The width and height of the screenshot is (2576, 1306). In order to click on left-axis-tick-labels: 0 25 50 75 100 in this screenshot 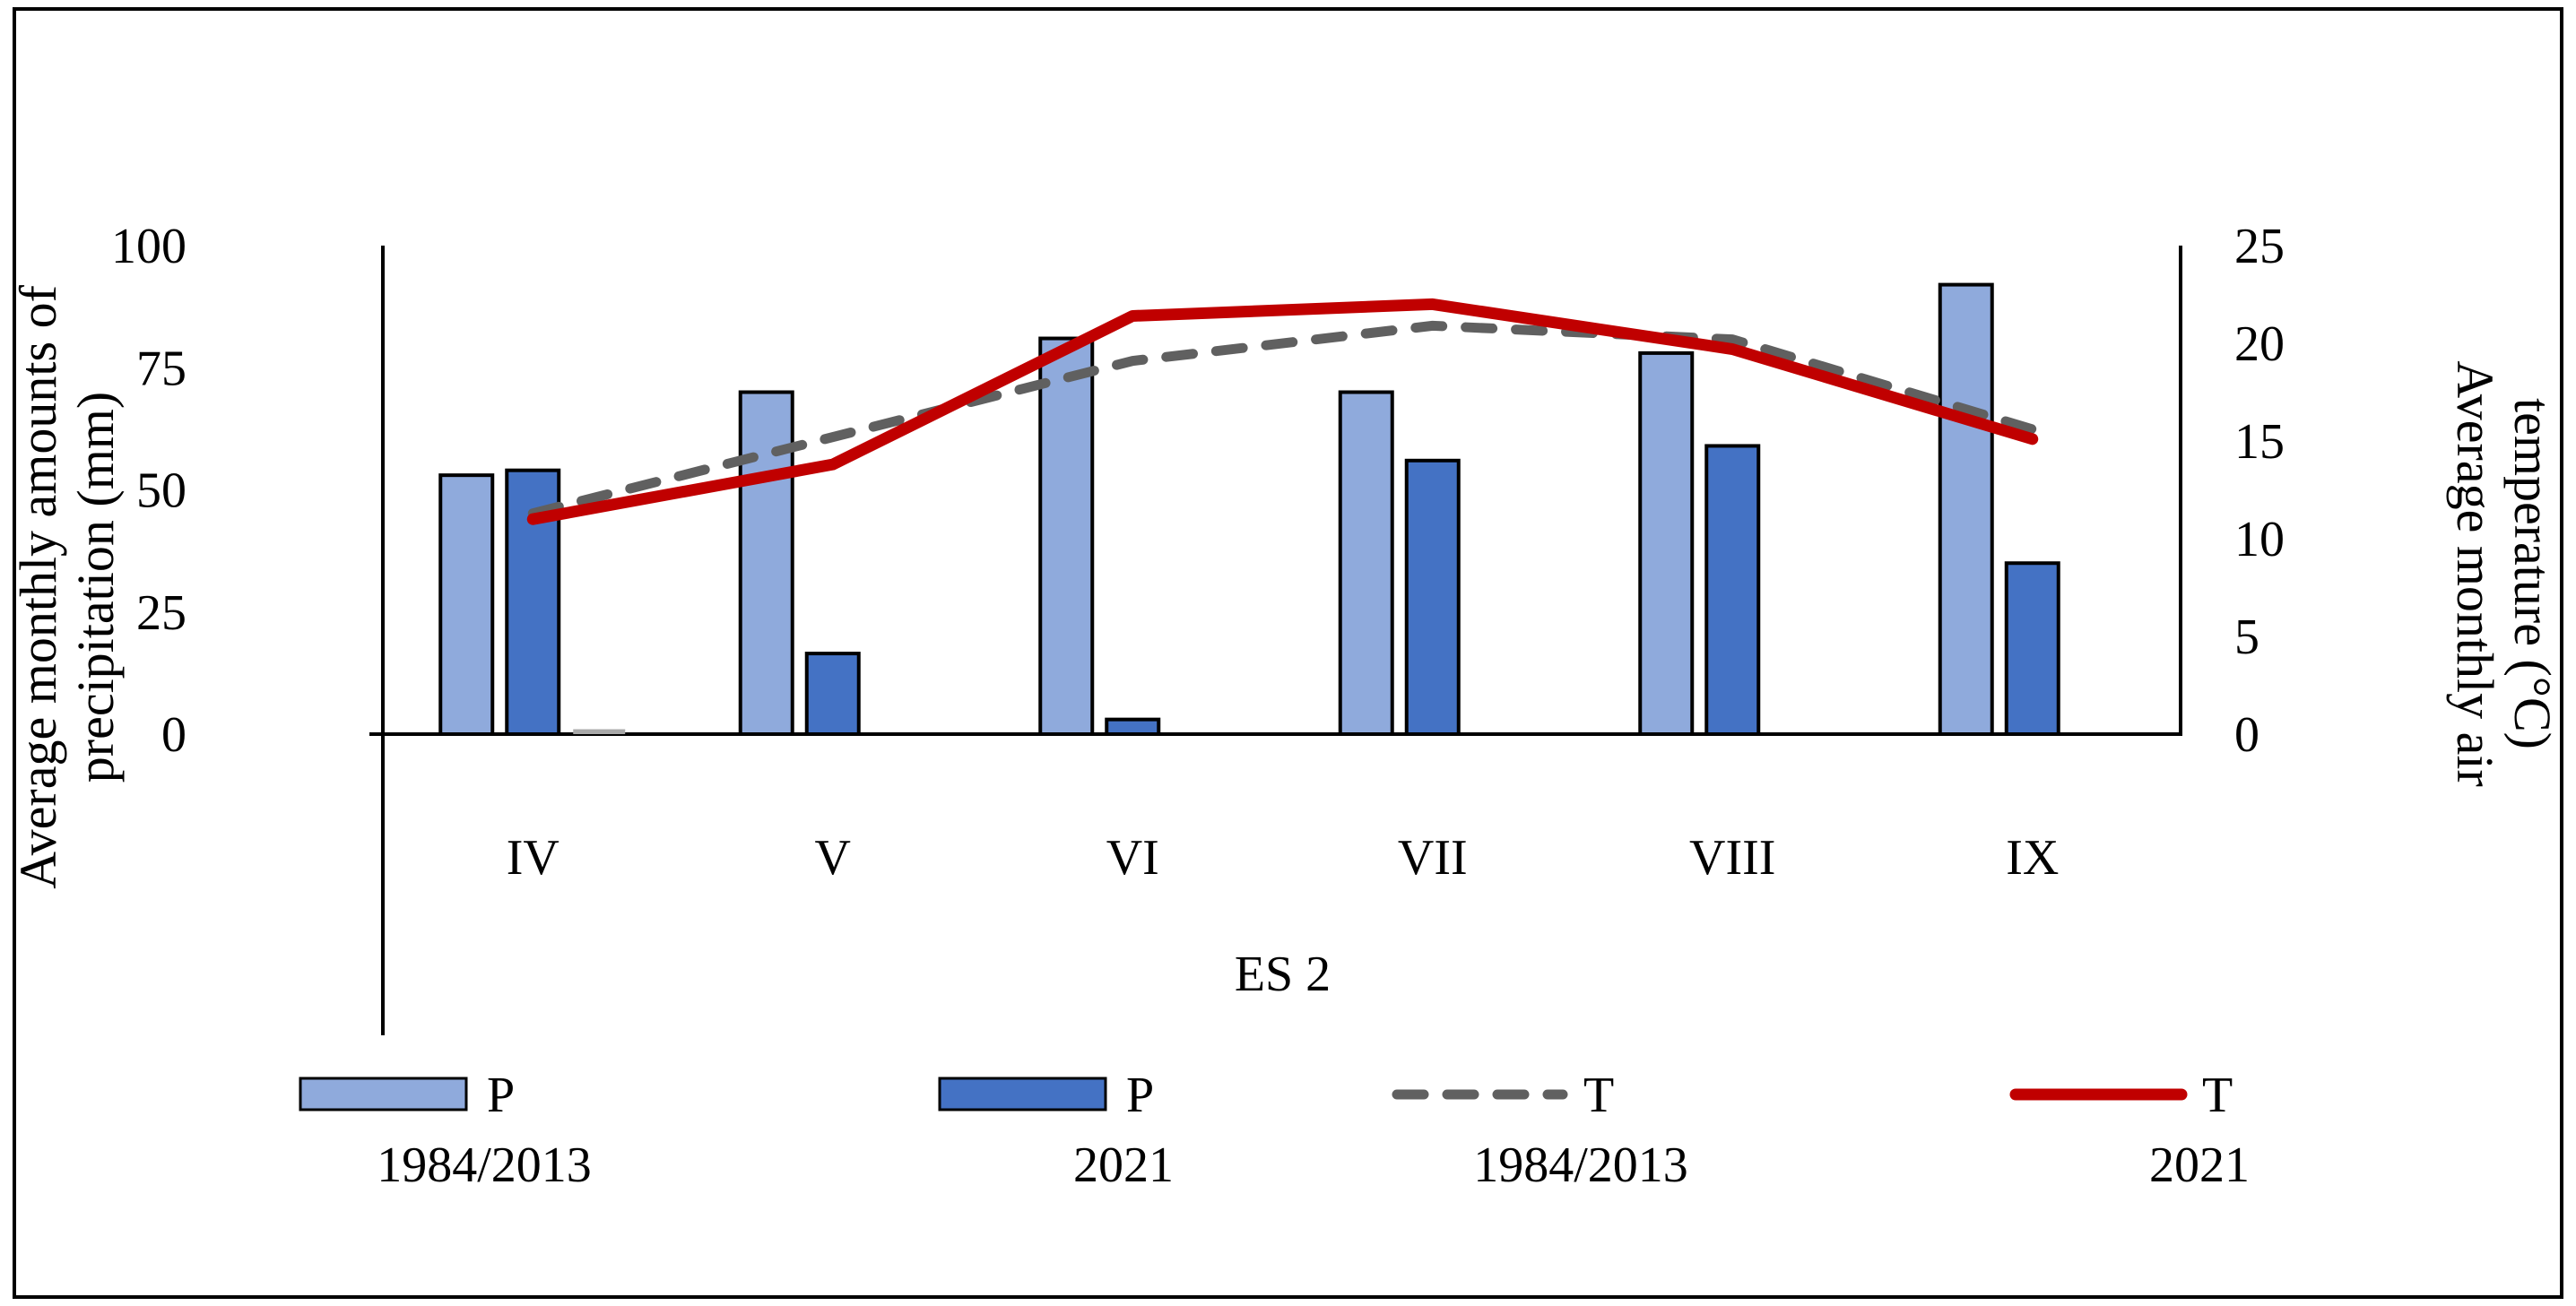, I will do `click(148, 491)`.